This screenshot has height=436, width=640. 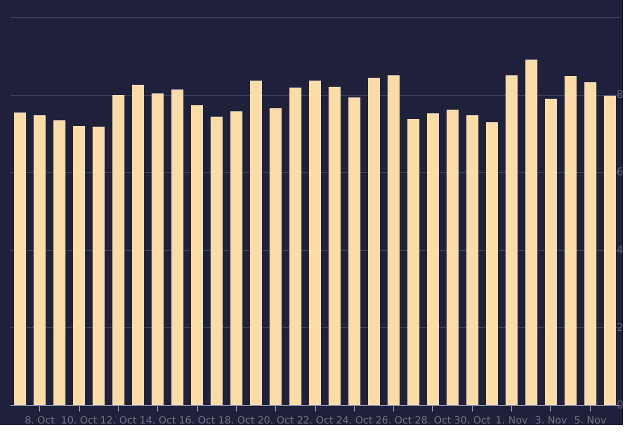 I want to click on x-tick-label: 18. Oct, so click(x=236, y=421).